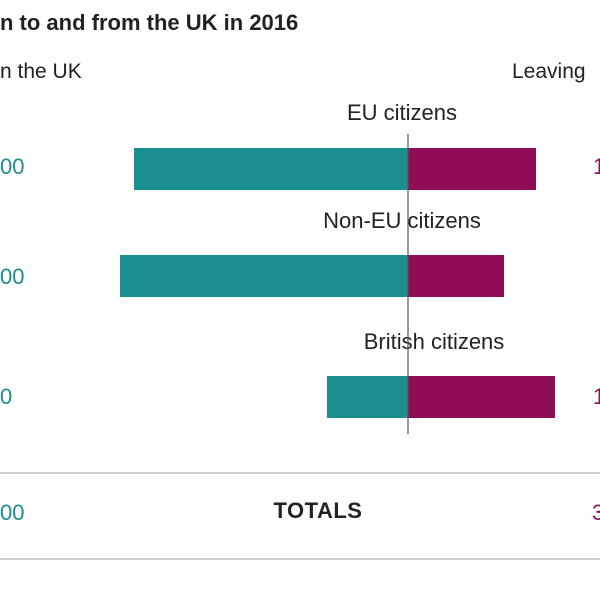 The height and width of the screenshot is (600, 600). I want to click on category-label-eu: EU citizens, so click(402, 112).